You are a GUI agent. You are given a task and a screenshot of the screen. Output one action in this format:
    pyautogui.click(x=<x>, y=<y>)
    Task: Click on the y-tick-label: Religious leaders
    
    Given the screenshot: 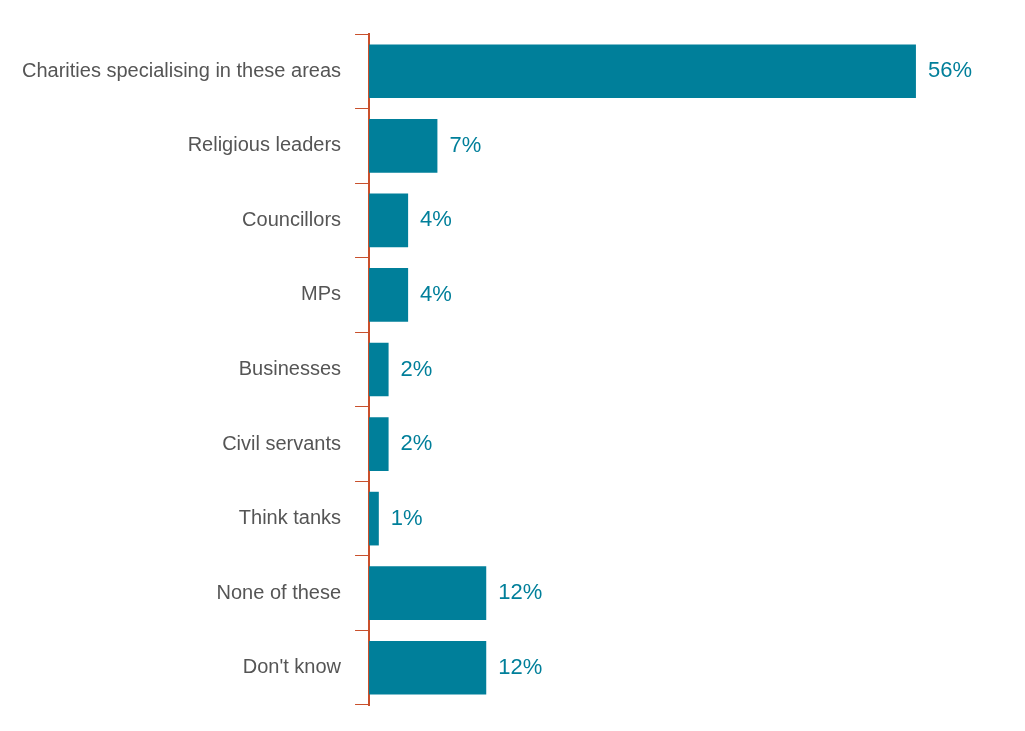 What is the action you would take?
    pyautogui.click(x=264, y=144)
    